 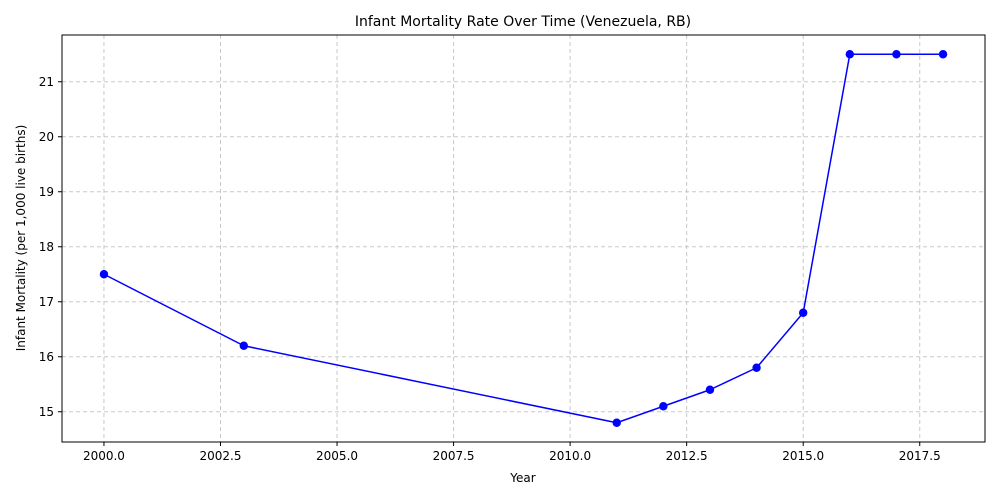 What do you see at coordinates (337, 456) in the screenshot?
I see `x-tick-label: 2005.0` at bounding box center [337, 456].